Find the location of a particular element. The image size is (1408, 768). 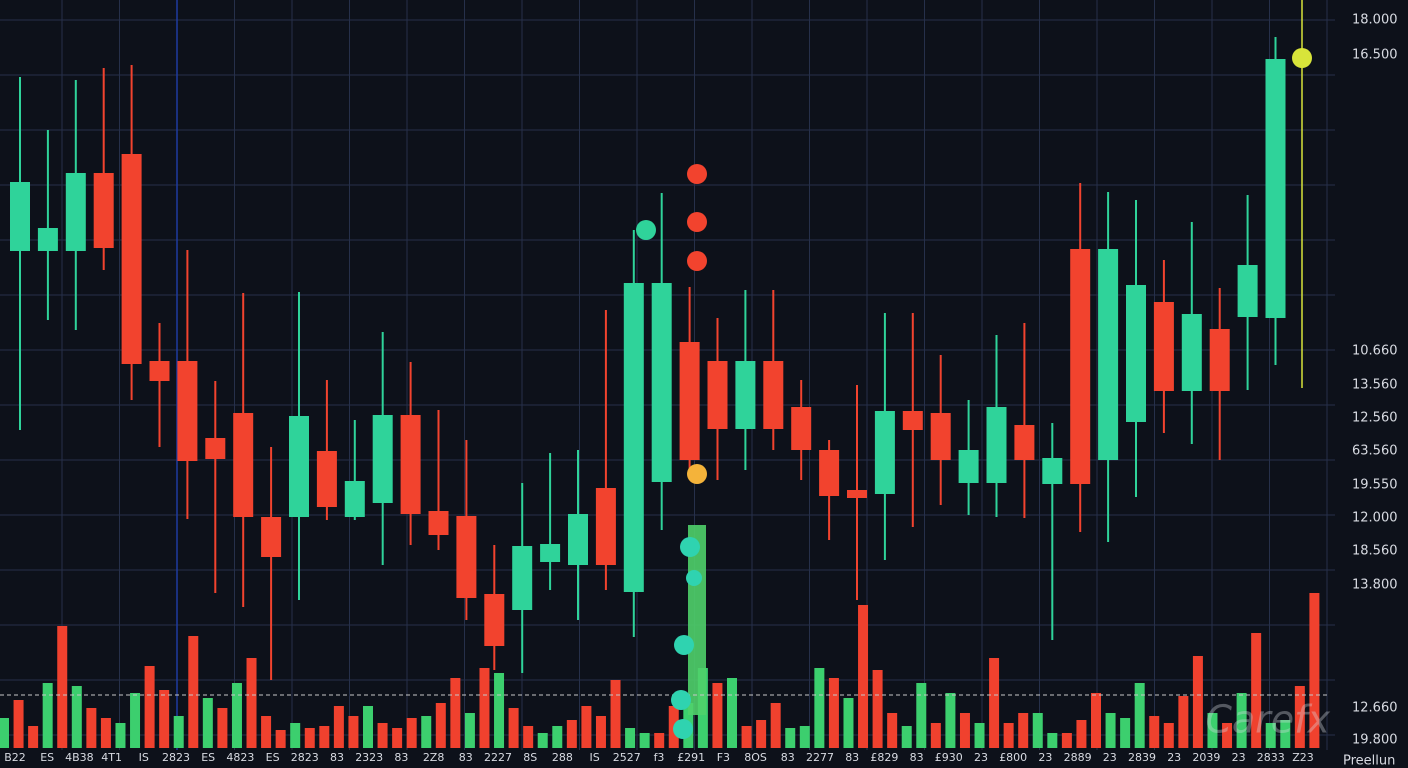

x-axis-label: F3 is located at coordinates (723, 757).